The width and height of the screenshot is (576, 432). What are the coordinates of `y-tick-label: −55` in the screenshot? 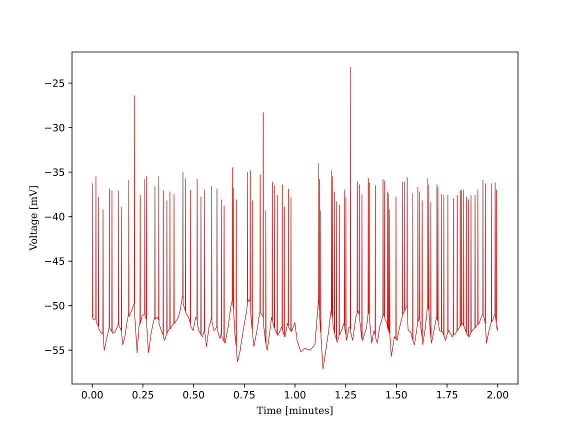 It's located at (54, 350).